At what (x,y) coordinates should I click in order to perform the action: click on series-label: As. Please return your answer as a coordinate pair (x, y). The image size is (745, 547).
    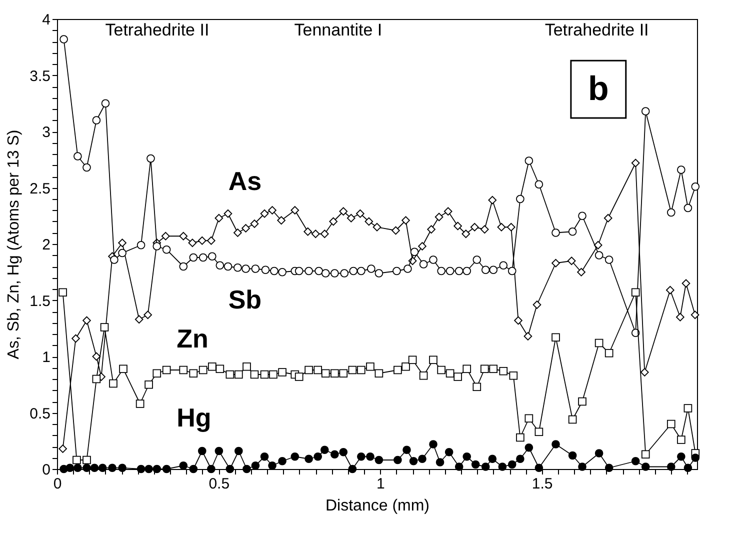
    Looking at the image, I should click on (245, 181).